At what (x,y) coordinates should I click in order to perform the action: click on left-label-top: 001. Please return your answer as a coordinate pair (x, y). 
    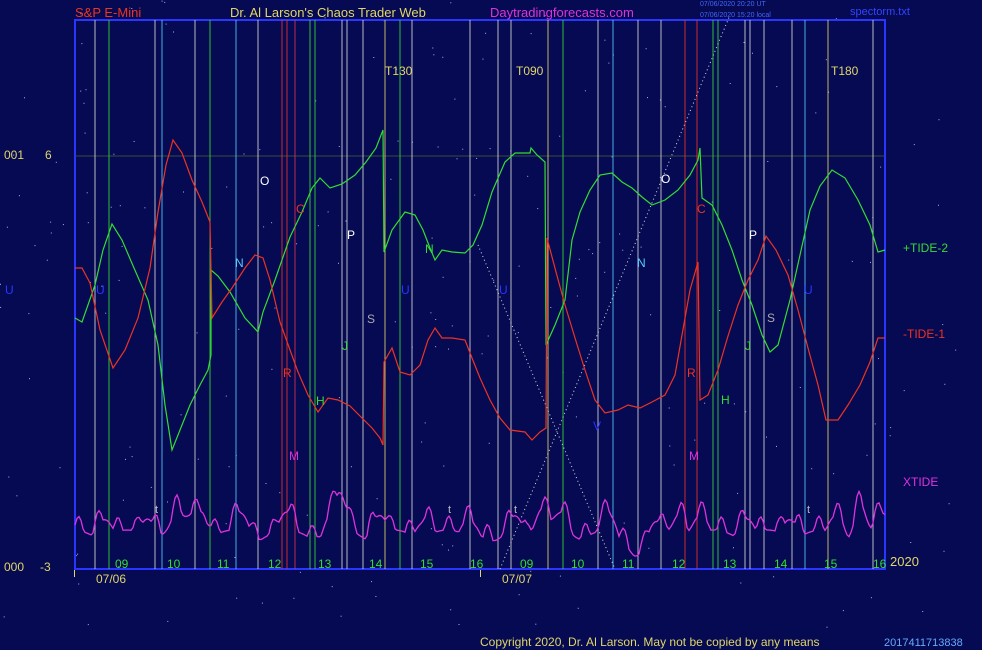
    Looking at the image, I should click on (14, 155).